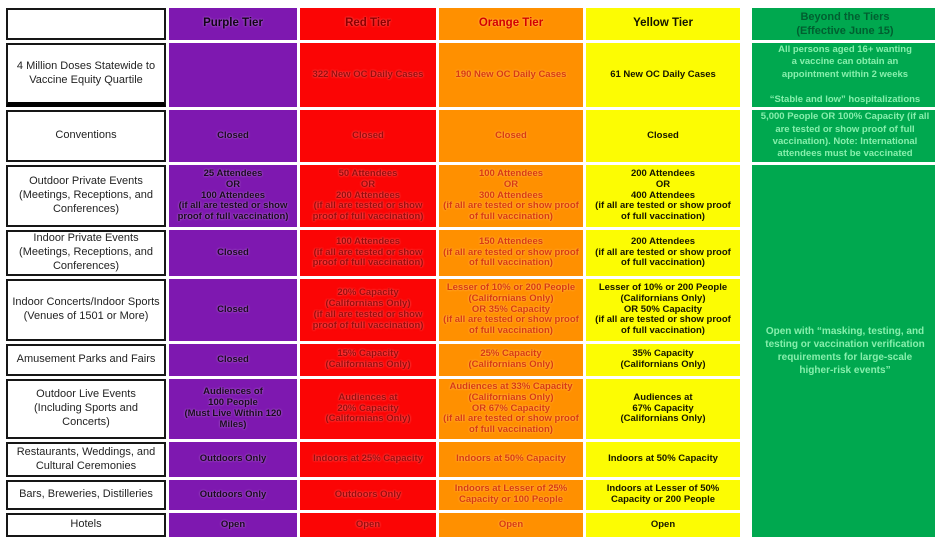  What do you see at coordinates (86, 495) in the screenshot?
I see `row-label-bars-breweries: Bars, Breweries, Distilleries` at bounding box center [86, 495].